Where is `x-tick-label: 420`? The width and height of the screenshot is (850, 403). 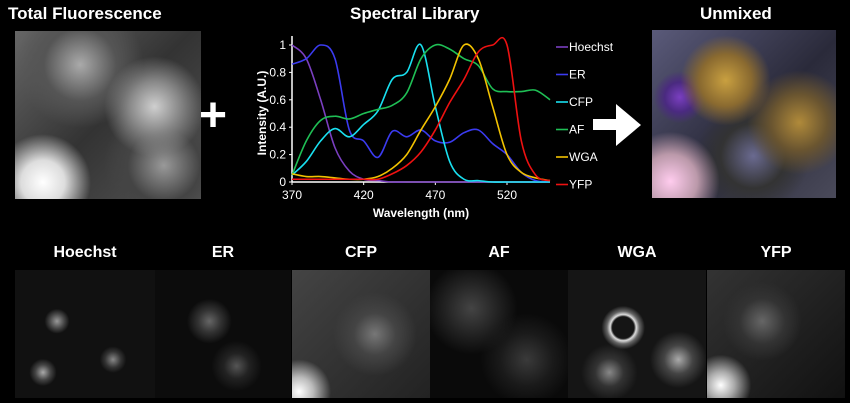 x-tick-label: 420 is located at coordinates (364, 195).